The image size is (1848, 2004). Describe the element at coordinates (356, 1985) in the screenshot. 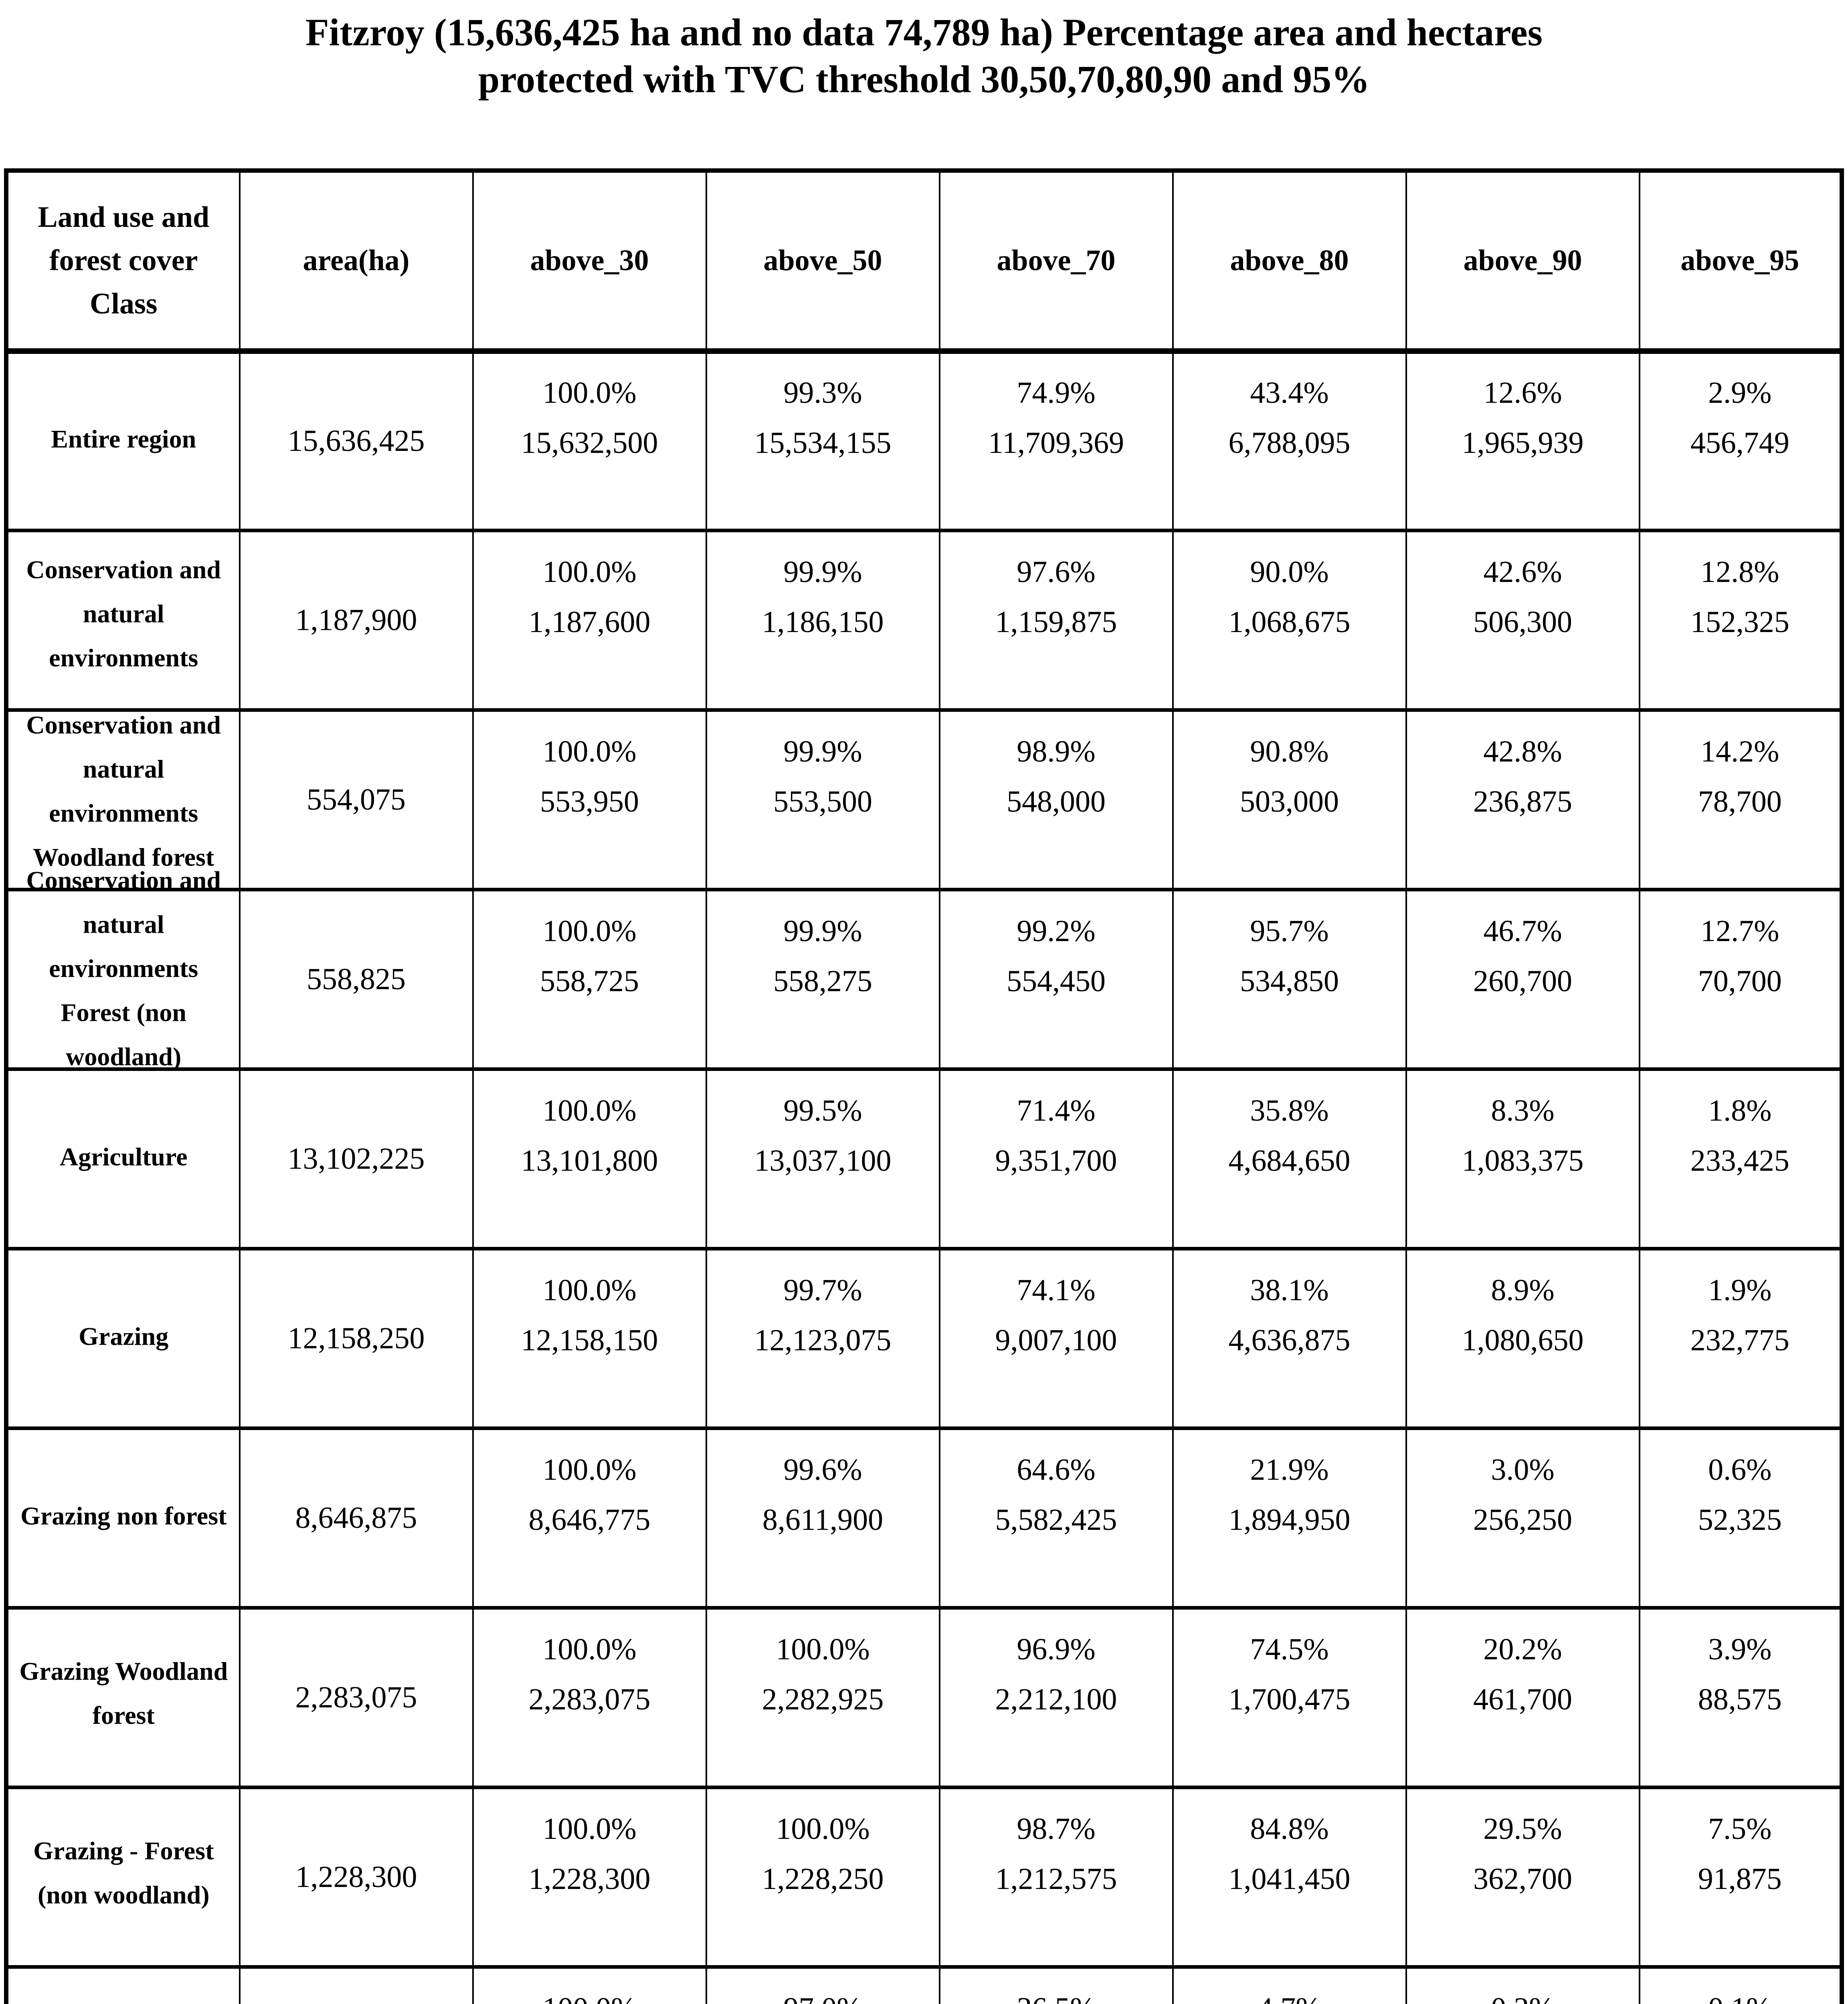

I see `row-area-value: 812,825` at that location.